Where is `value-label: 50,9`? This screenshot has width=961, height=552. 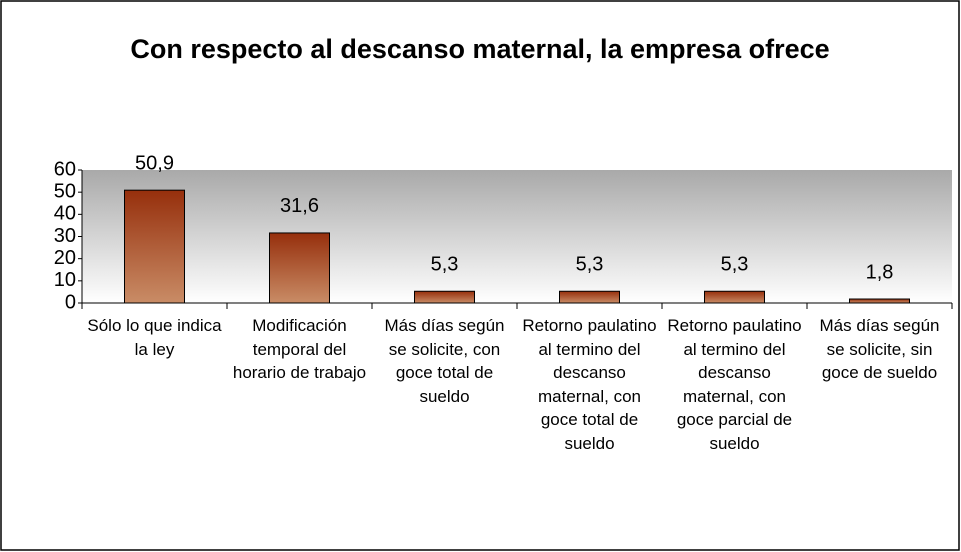 value-label: 50,9 is located at coordinates (154, 163).